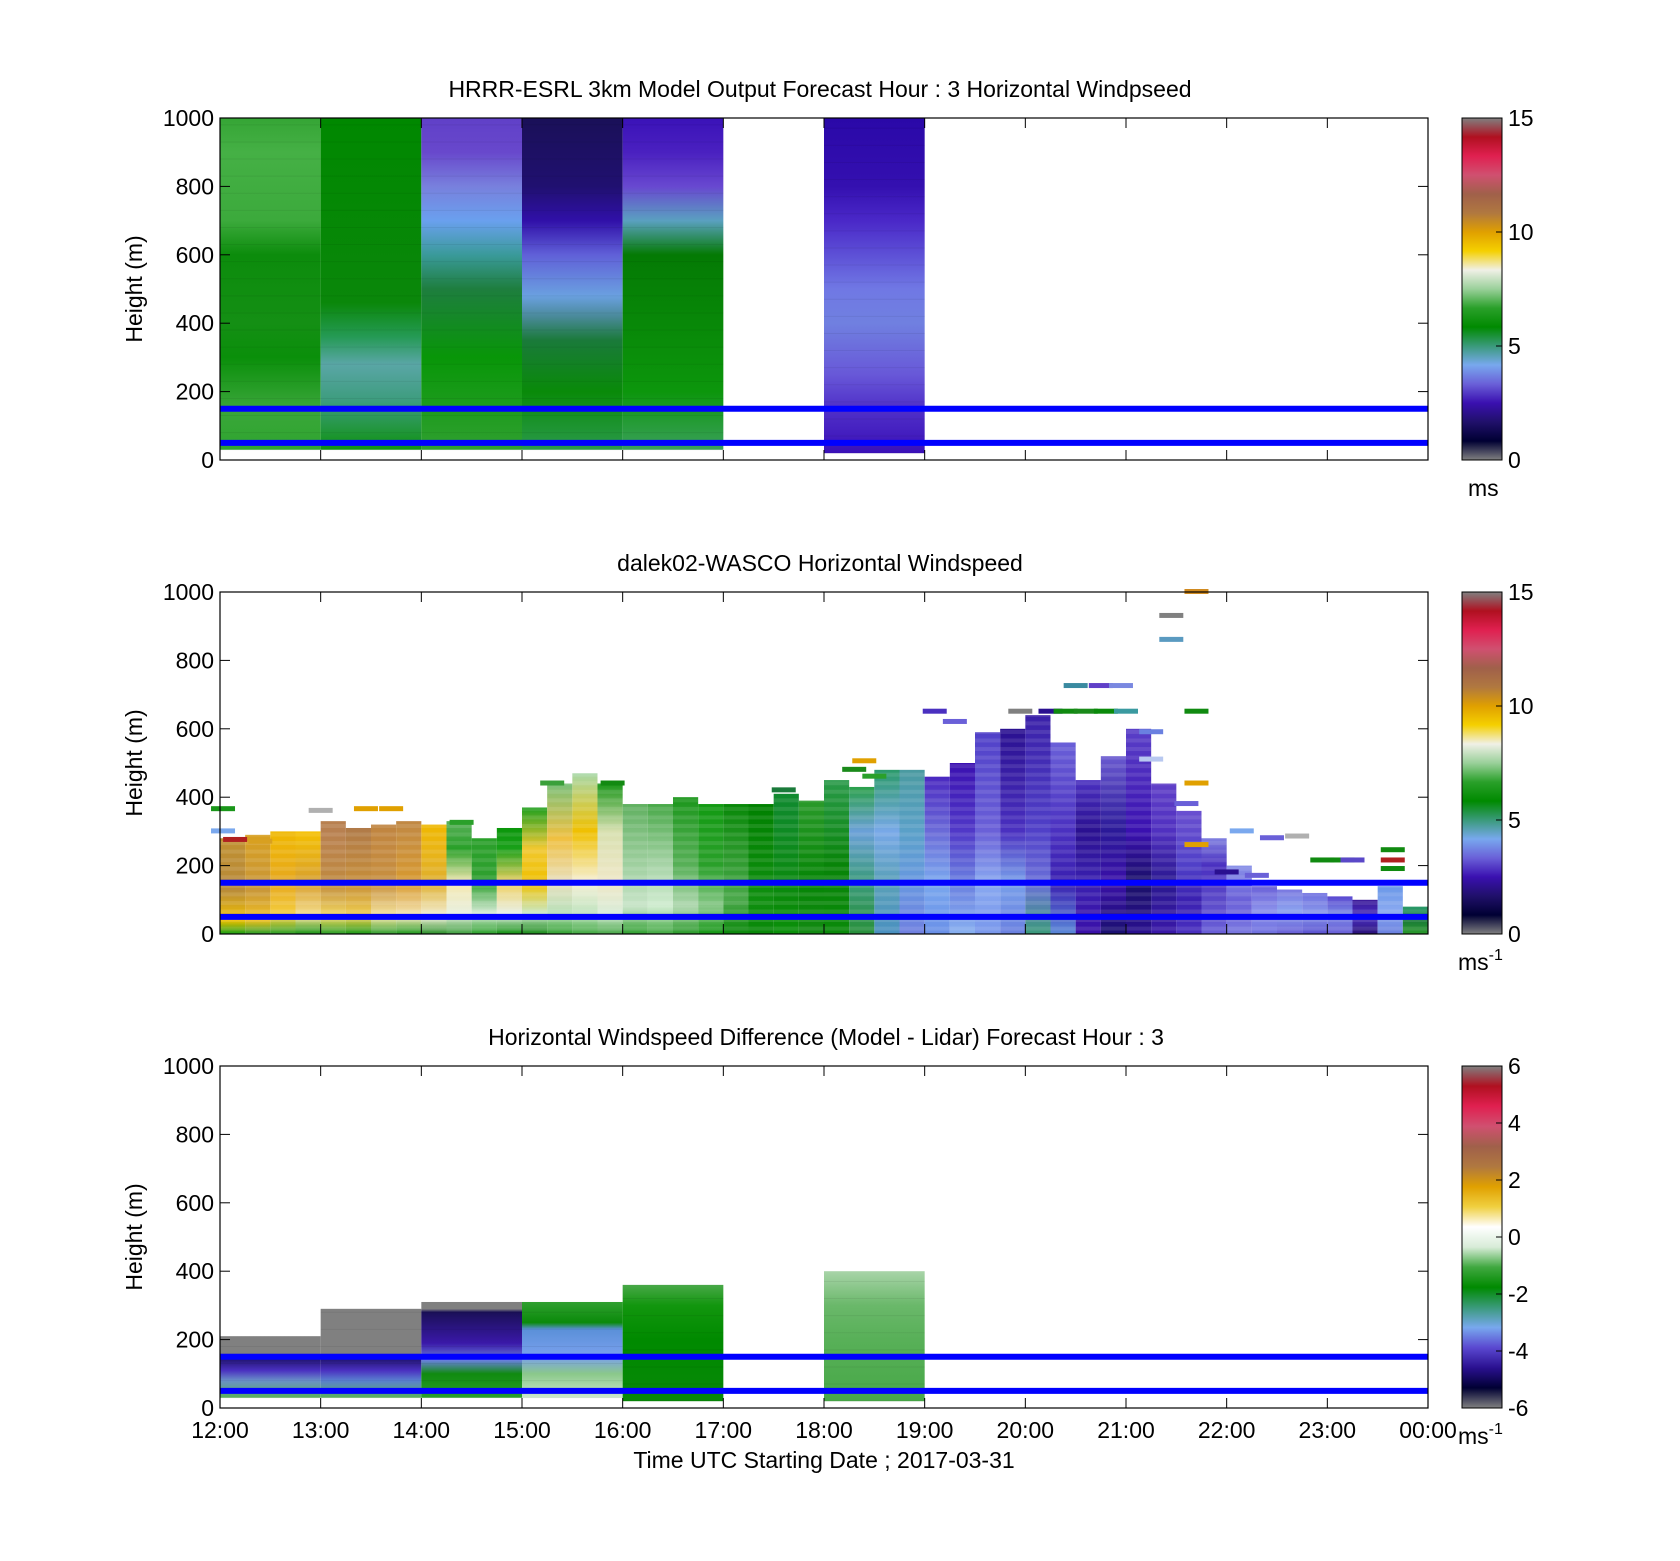 This screenshot has width=1680, height=1561. I want to click on y-tick-label: 1000, so click(188, 592).